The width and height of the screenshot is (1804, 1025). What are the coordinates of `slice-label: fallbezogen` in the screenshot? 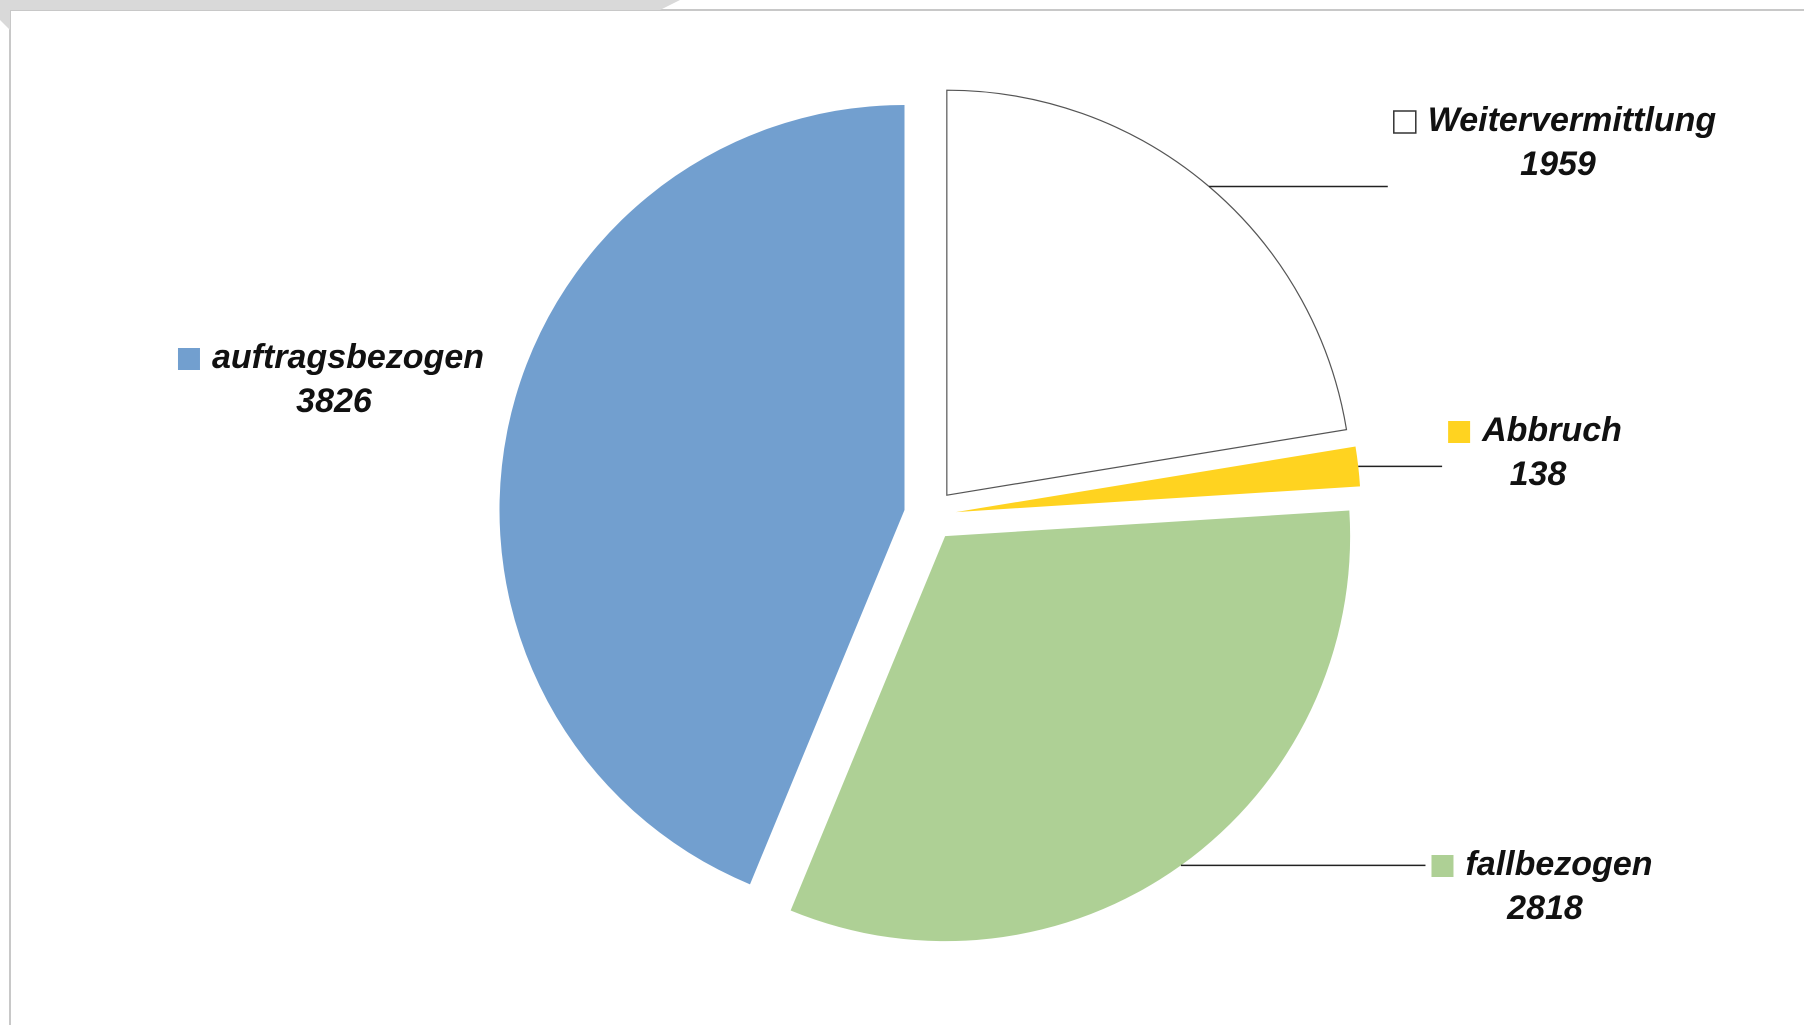 It's located at (1558, 864).